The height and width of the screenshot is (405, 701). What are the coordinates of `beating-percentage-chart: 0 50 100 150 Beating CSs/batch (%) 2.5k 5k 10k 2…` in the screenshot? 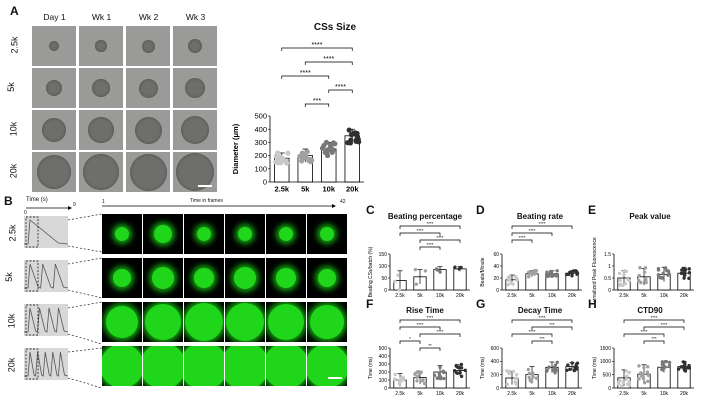 It's located at (419, 260).